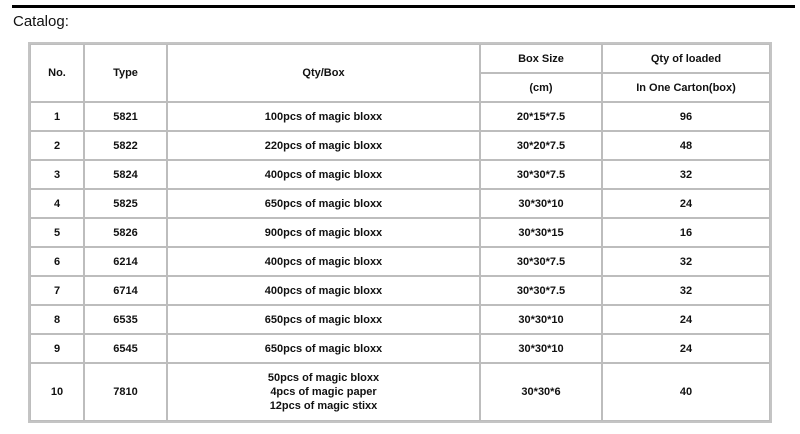 Image resolution: width=800 pixels, height=434 pixels. What do you see at coordinates (41, 21) in the screenshot?
I see `catalog-title: Catalog:` at bounding box center [41, 21].